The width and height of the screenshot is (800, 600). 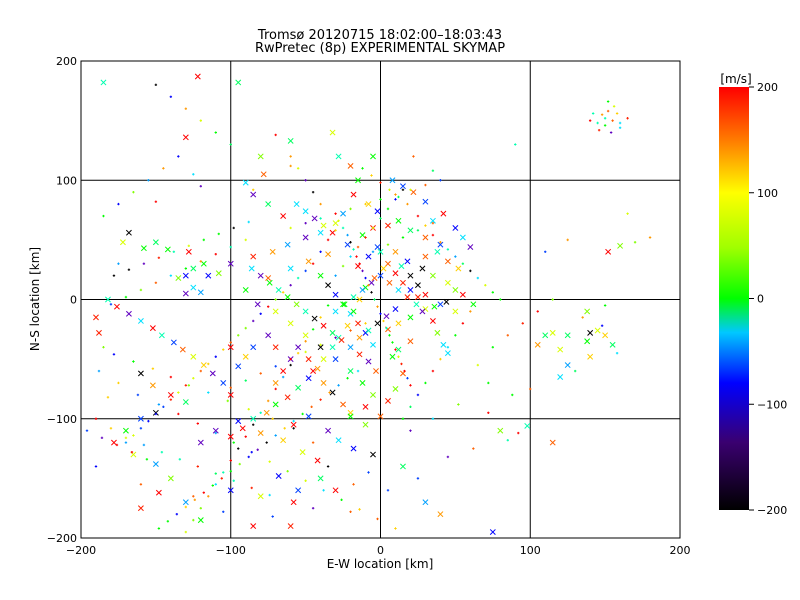 I want to click on colorbar-ticks: 200 100 0 −100 −200, so click(x=768, y=299).